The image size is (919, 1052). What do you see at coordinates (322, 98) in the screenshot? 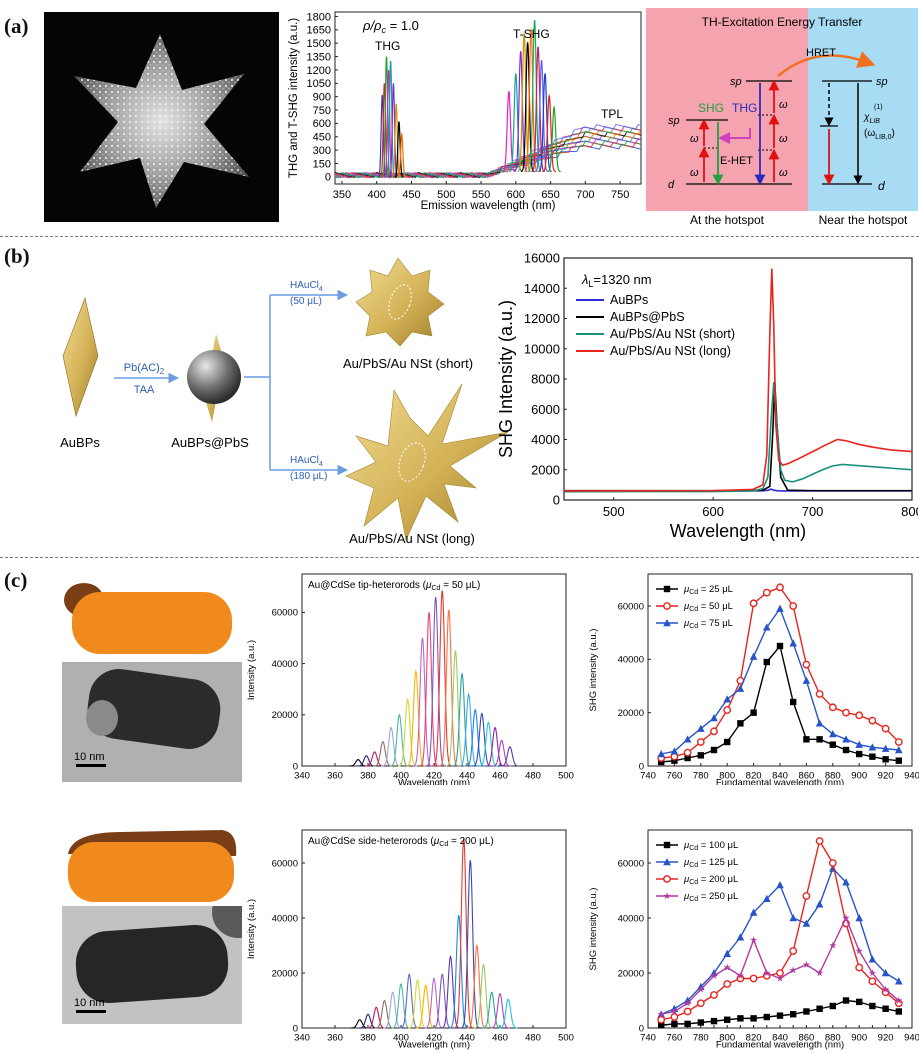
I see `a-spectrum-ytick-label: 900` at bounding box center [322, 98].